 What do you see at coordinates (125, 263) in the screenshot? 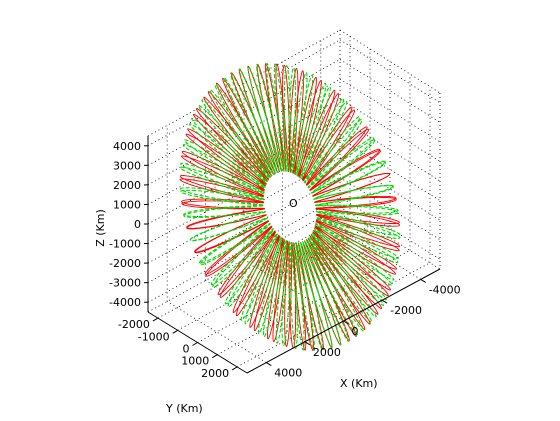
I see `z-tick-label: -2000` at bounding box center [125, 263].